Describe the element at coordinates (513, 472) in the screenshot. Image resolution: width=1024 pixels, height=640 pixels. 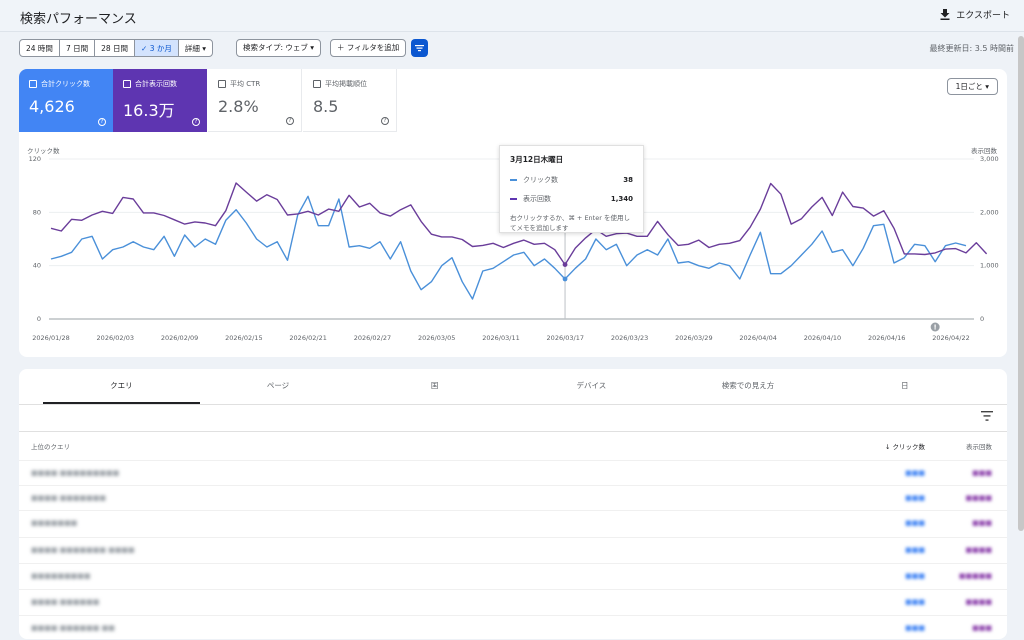
I see `table-row: ■■■■ ■■■■■■■■■ ■■■ ■■■` at that location.